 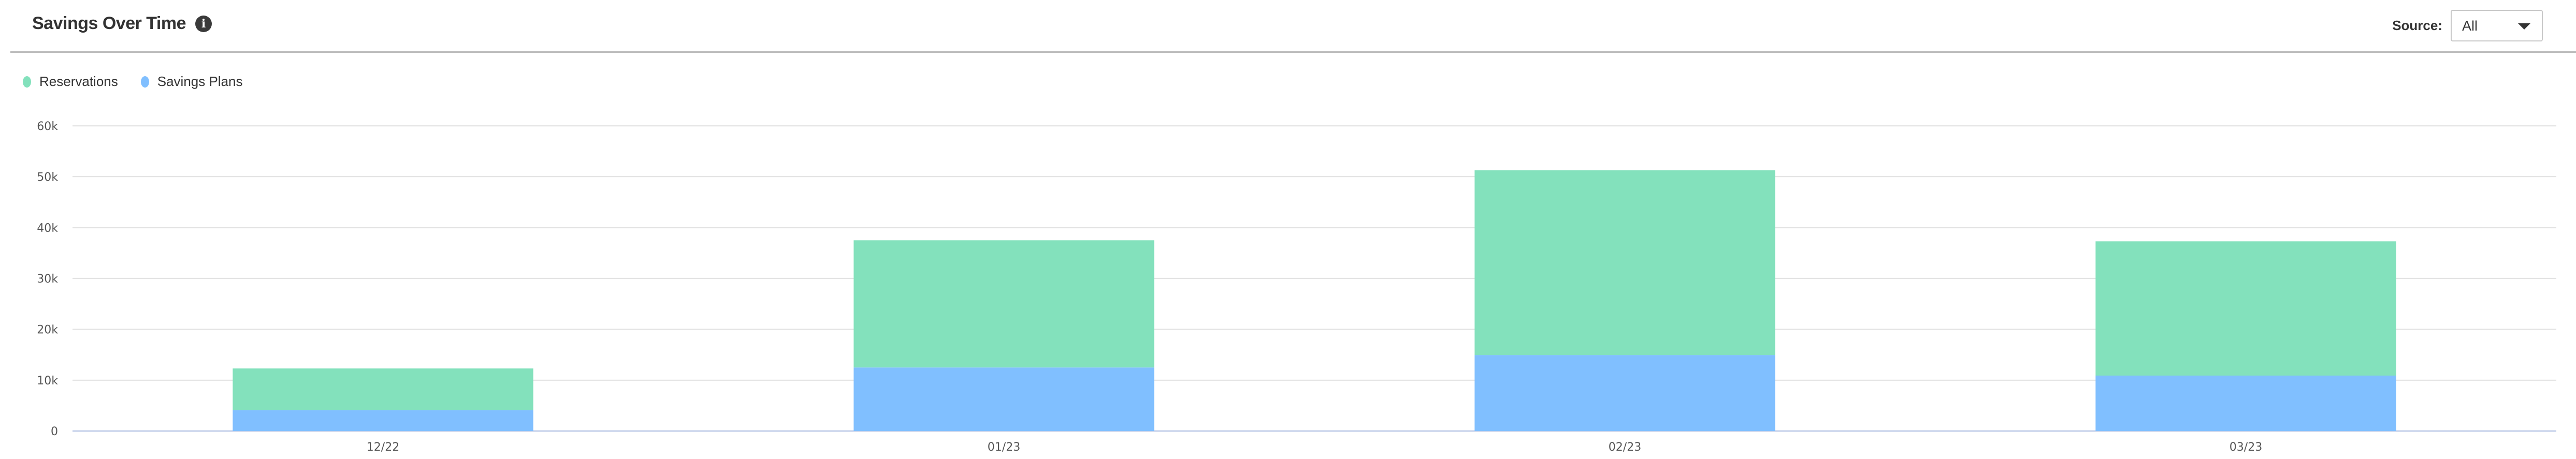 What do you see at coordinates (2246, 447) in the screenshot?
I see `x-tick-label: 03/23` at bounding box center [2246, 447].